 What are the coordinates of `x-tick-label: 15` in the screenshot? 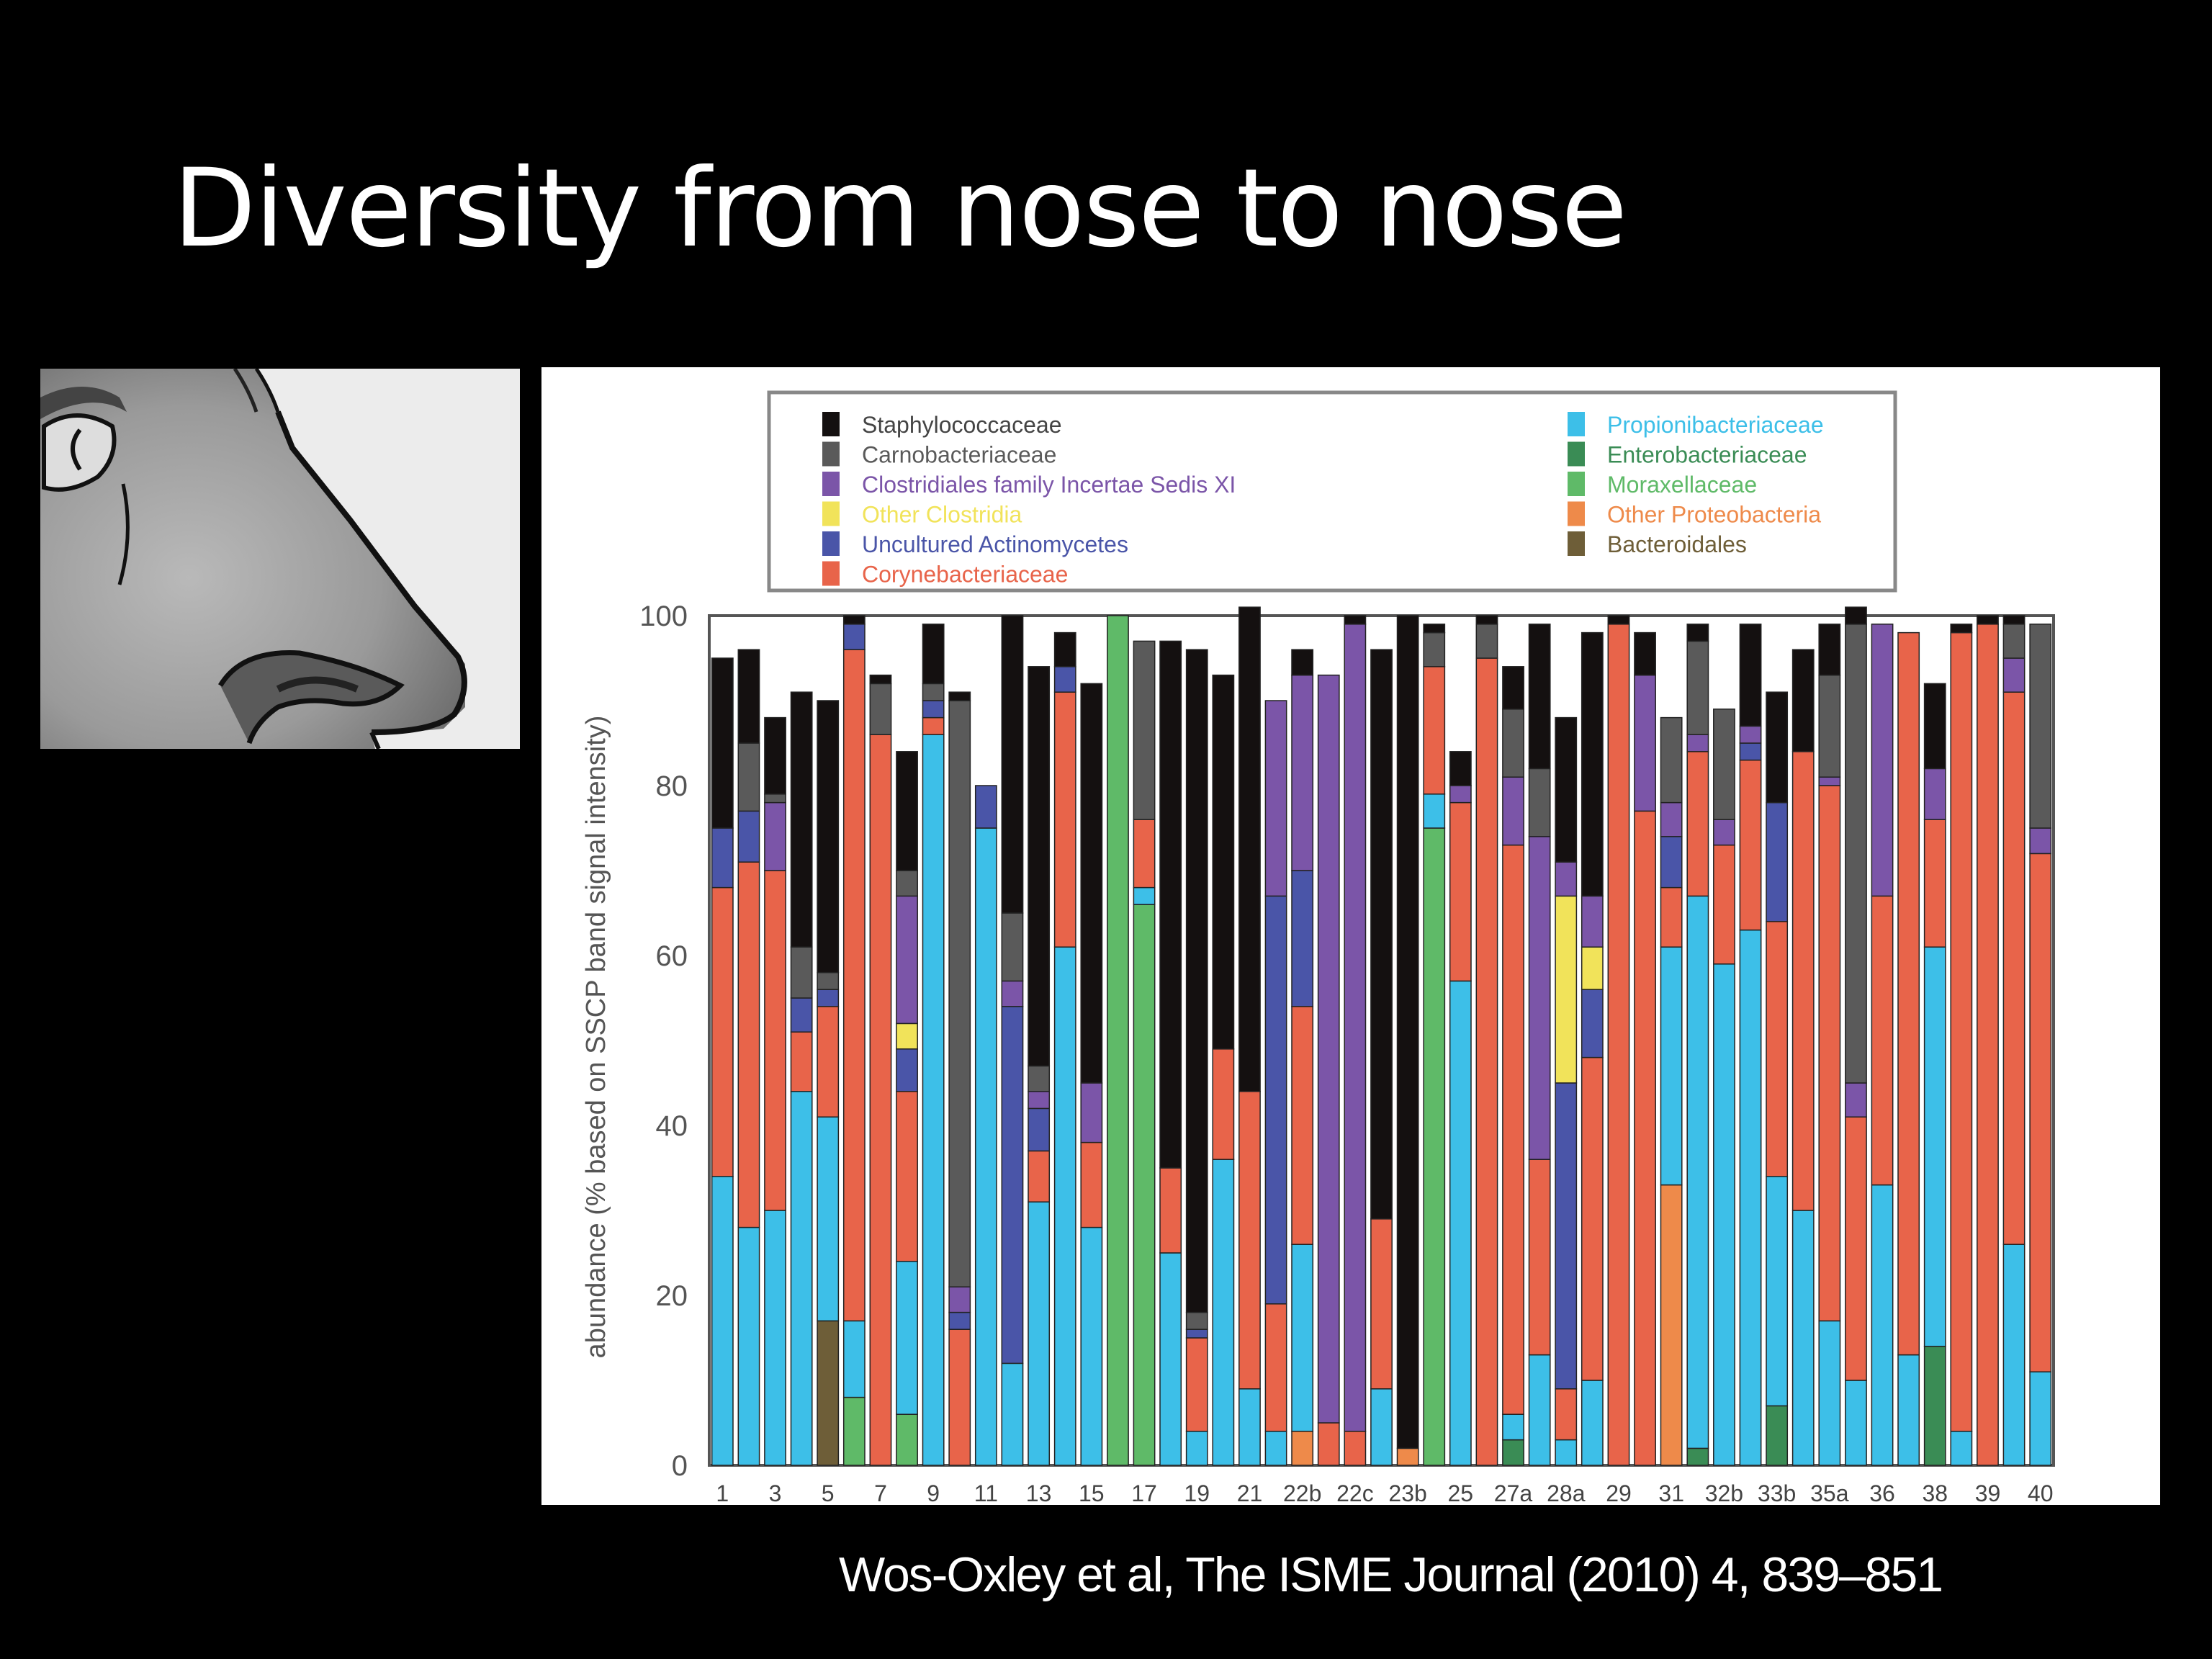 It's located at (1092, 1492).